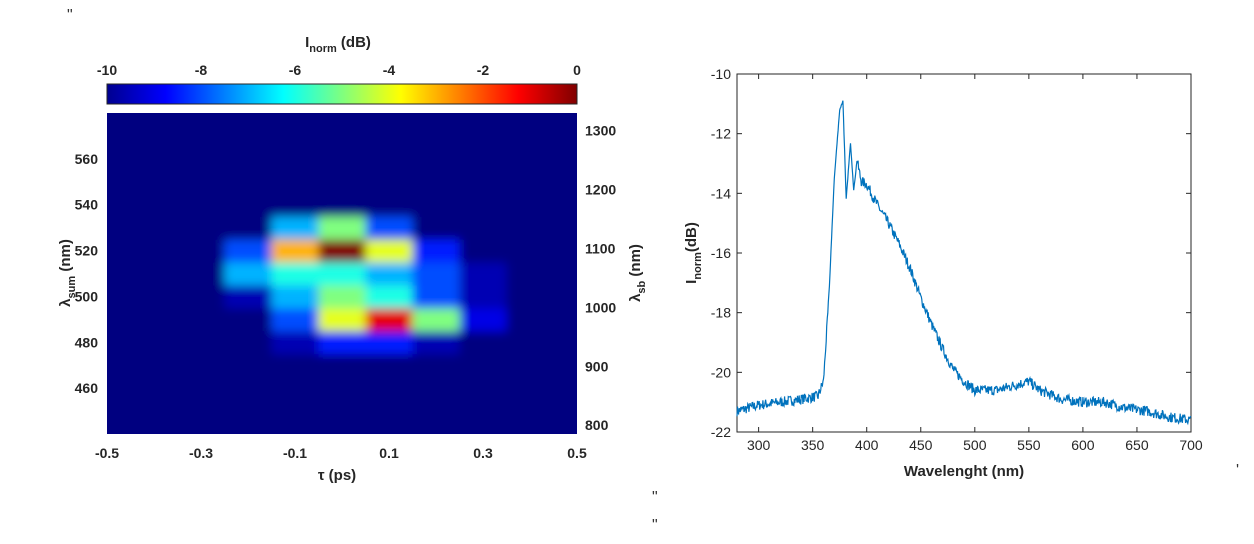 The height and width of the screenshot is (544, 1254). I want to click on heatmap-xlabel: τ (ps), so click(337, 475).